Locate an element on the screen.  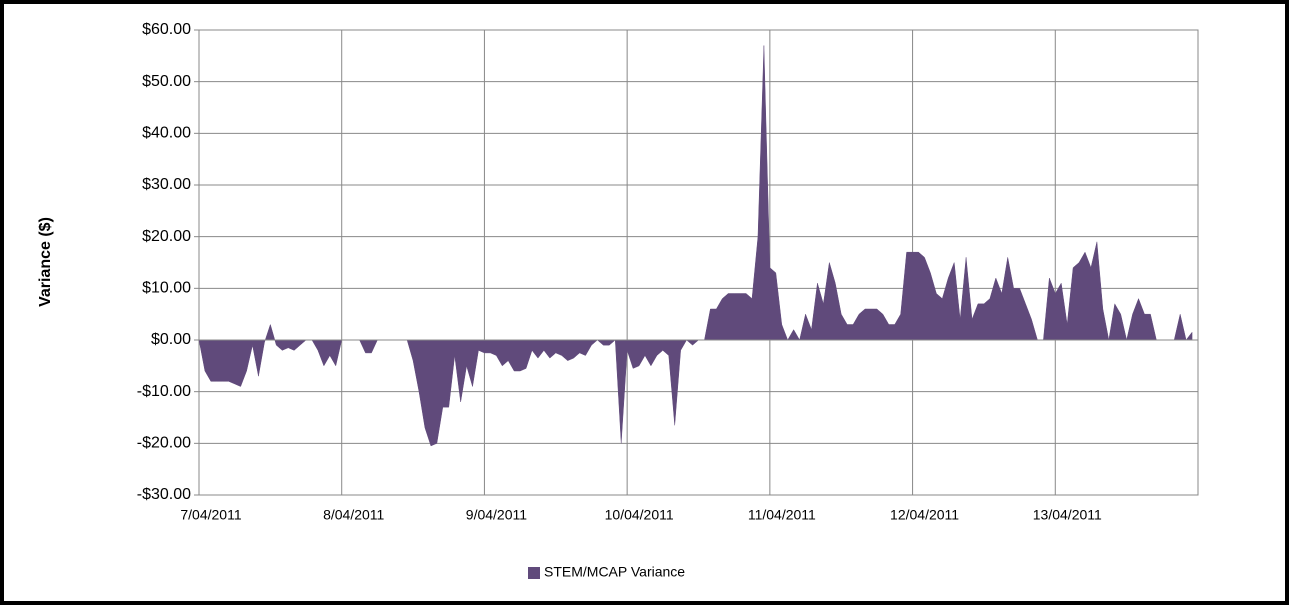
y-tick-label: $10.00 is located at coordinates (166, 288).